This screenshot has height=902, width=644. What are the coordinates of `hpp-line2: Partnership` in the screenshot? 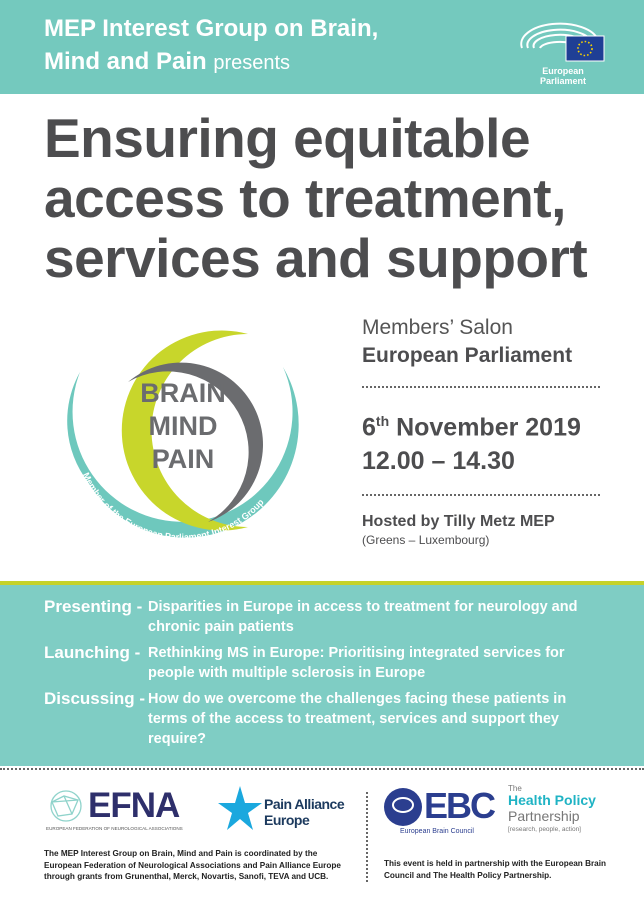 It's located at (544, 816).